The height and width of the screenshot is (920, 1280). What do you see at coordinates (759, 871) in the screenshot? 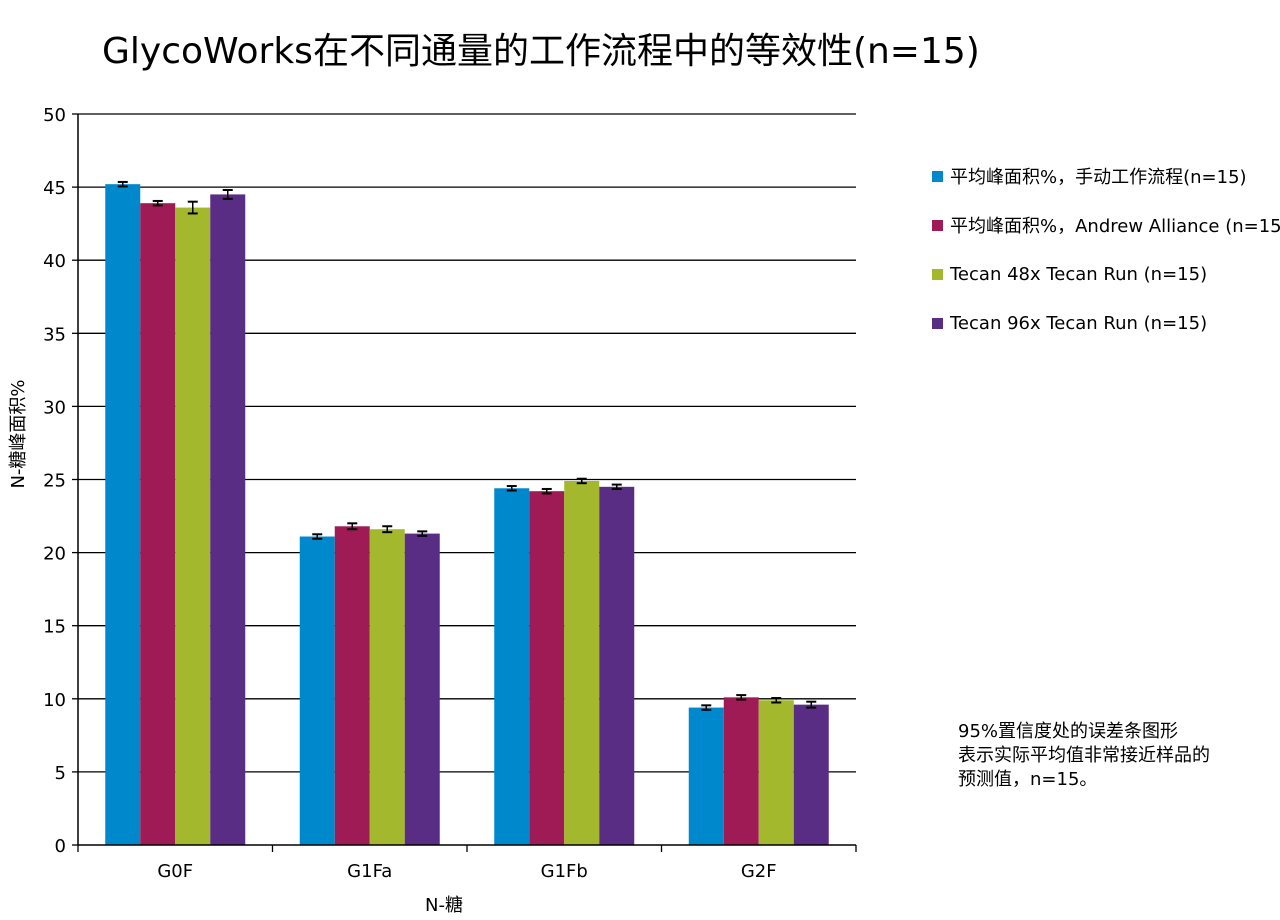
I see `x-tick-label: G2F` at bounding box center [759, 871].